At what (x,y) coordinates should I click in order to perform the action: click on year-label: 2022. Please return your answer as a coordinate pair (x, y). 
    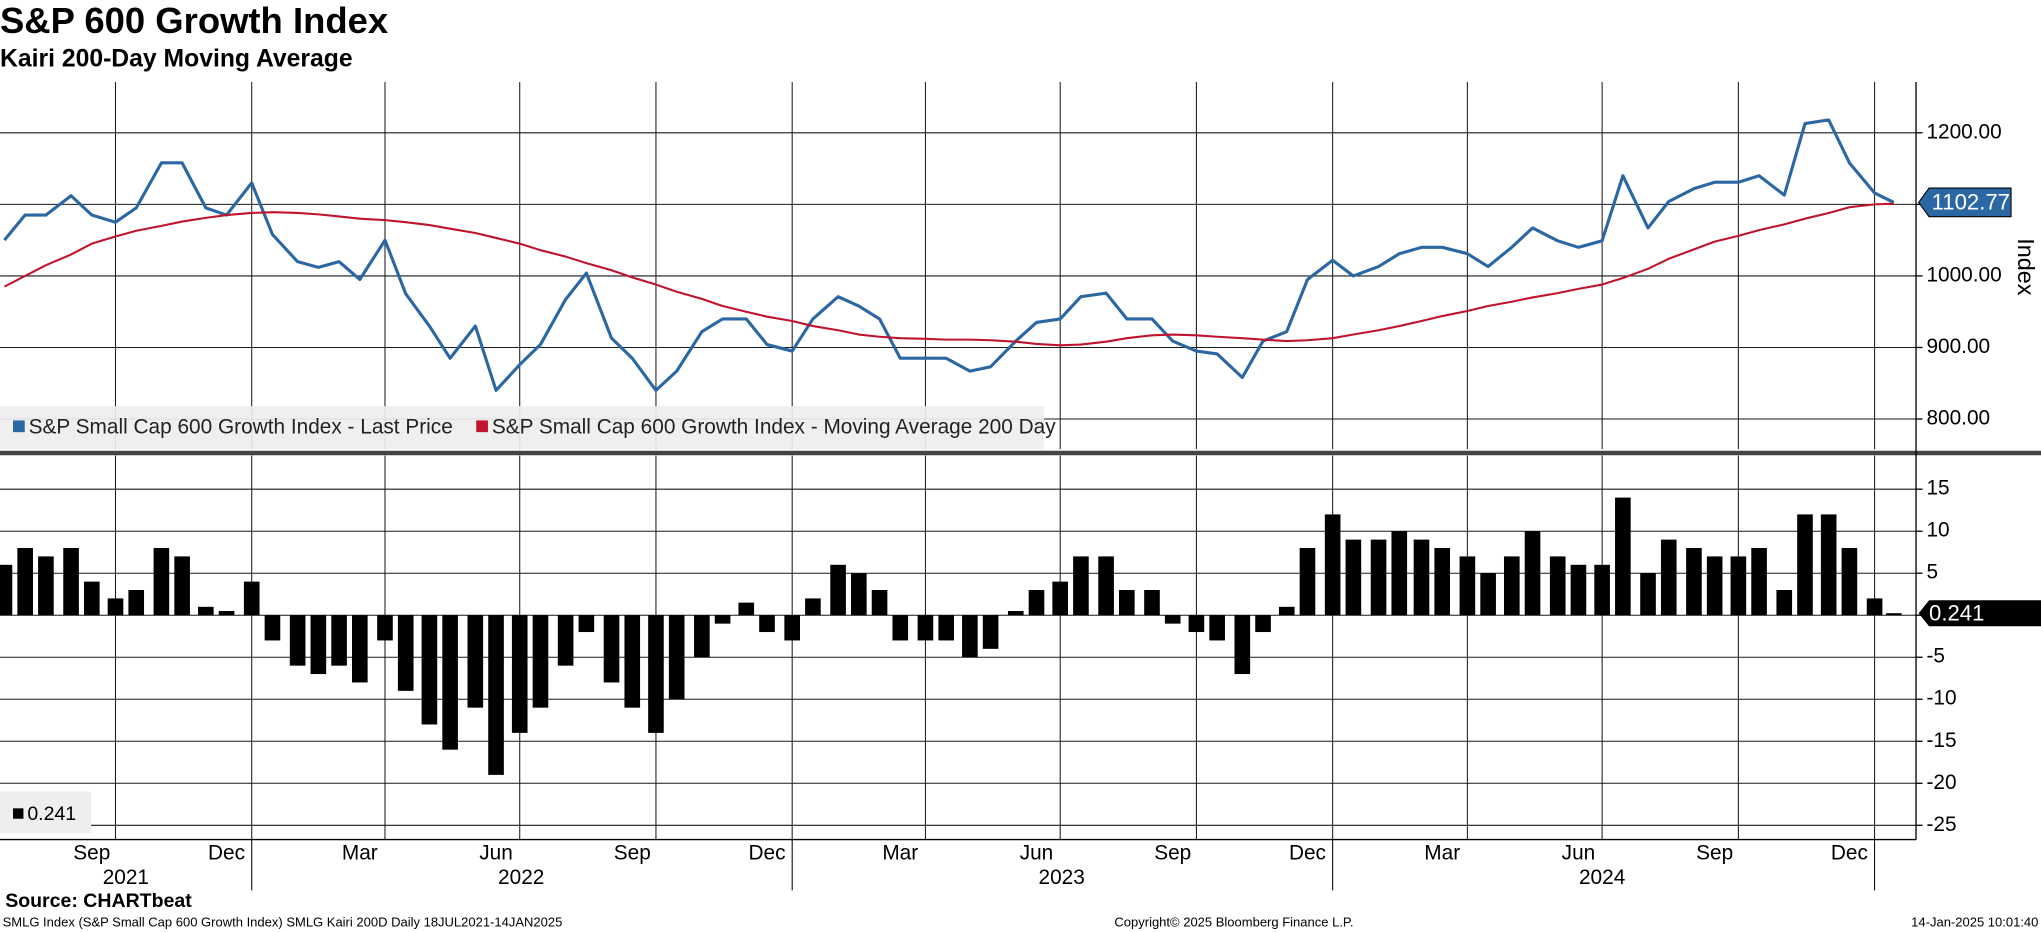
    Looking at the image, I should click on (521, 877).